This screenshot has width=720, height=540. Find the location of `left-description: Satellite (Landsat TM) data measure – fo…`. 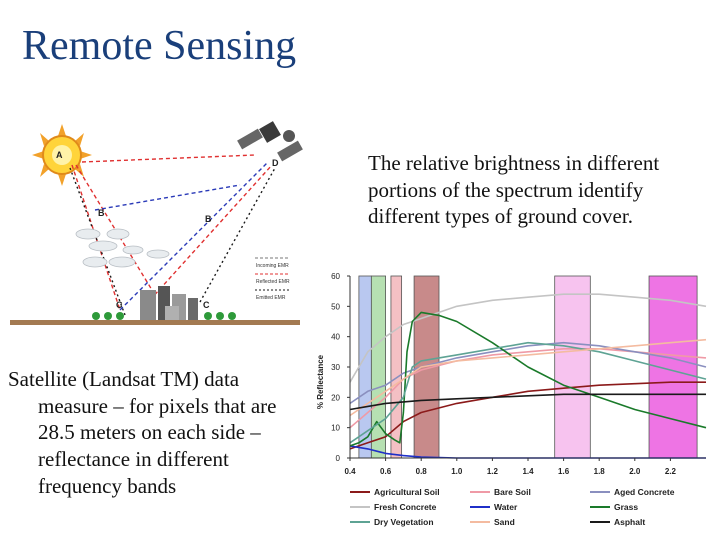

left-description: Satellite (Landsat TM) data measure – fo… is located at coordinates (153, 432).